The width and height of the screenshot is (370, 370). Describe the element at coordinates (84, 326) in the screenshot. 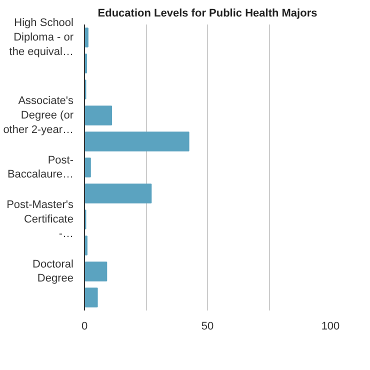

I see `x-tick-label: 0` at that location.